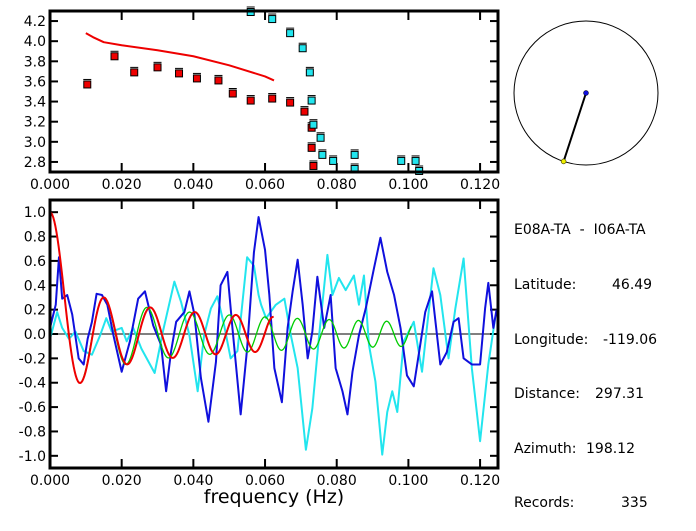 This screenshot has width=696, height=531. Describe the element at coordinates (545, 448) in the screenshot. I see `info-label: Azimuth:` at that location.